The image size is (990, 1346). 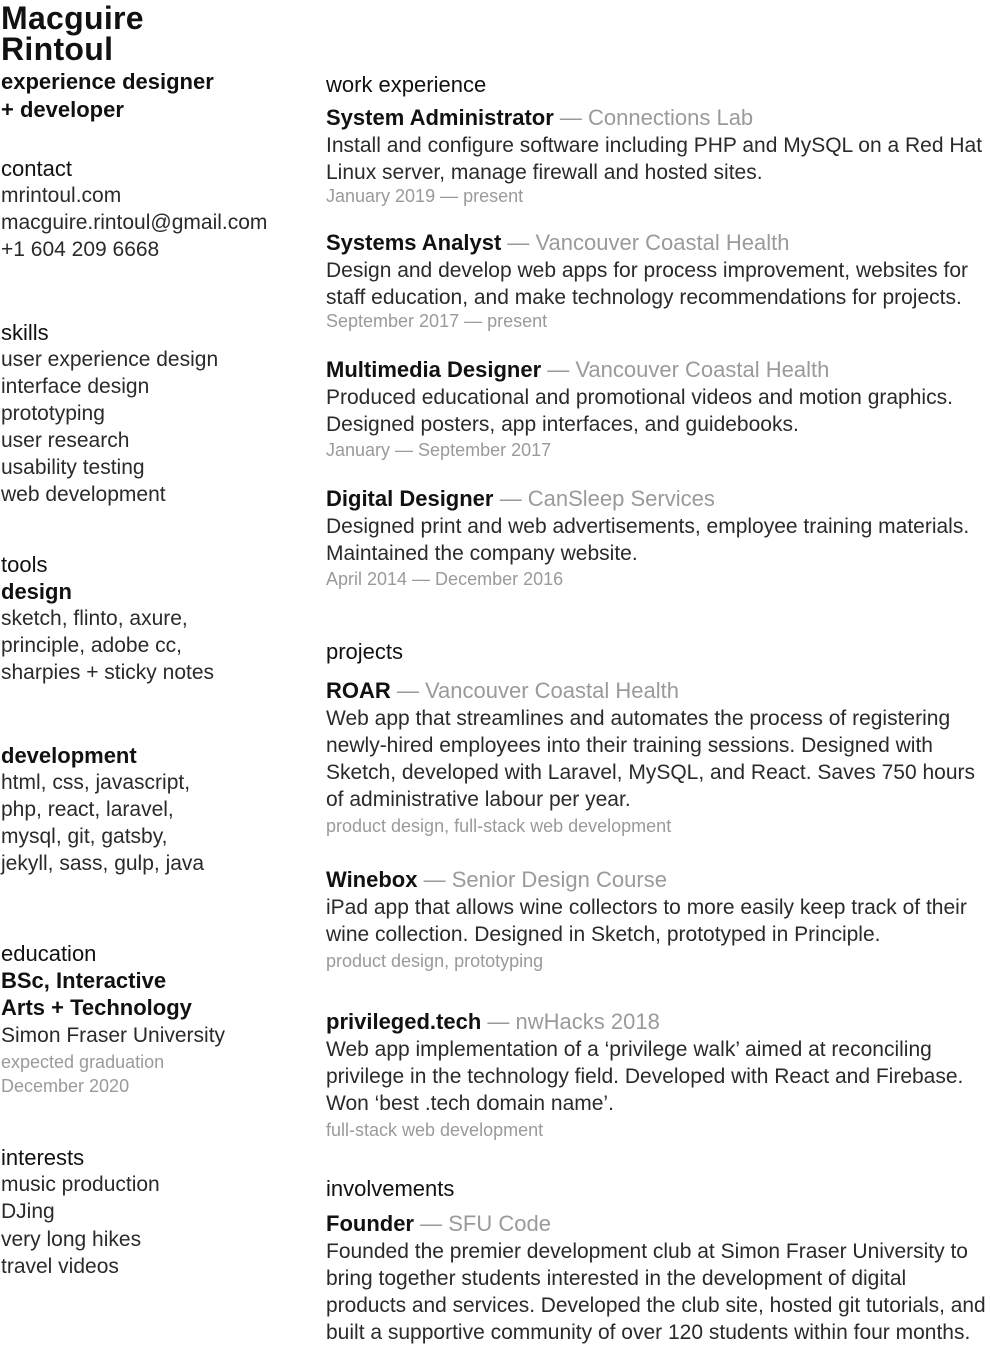 What do you see at coordinates (552, 690) in the screenshot?
I see `project-org: Vancouver Coastal Health` at bounding box center [552, 690].